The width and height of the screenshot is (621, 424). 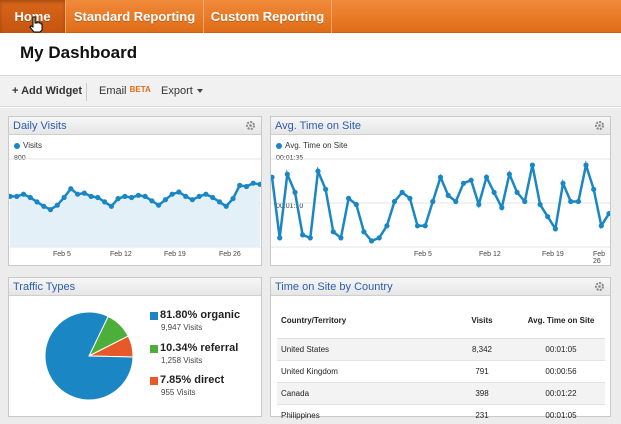 I want to click on table-cell: 791, so click(x=482, y=371).